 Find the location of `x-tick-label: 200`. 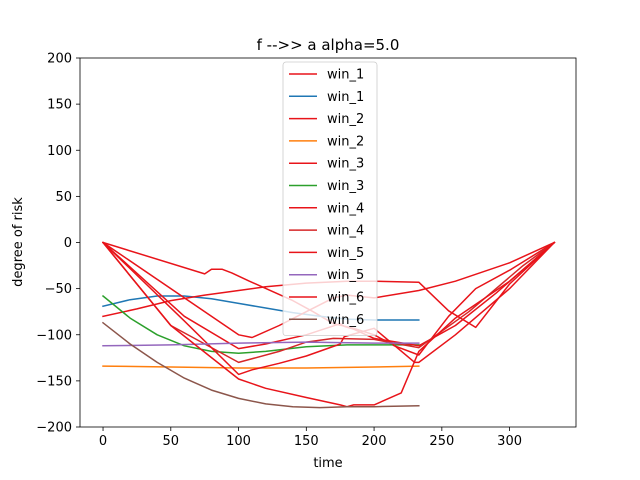

x-tick-label: 200 is located at coordinates (374, 441).